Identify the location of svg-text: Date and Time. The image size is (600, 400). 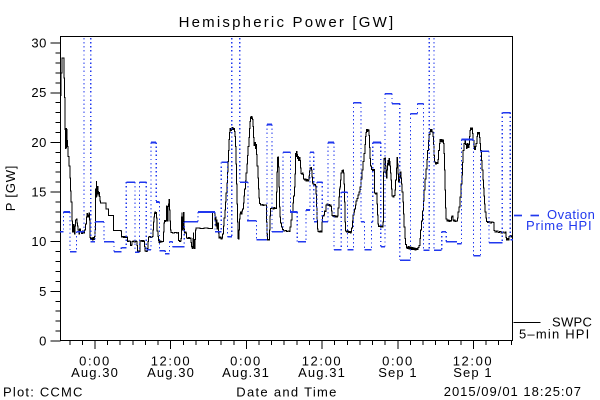
(286, 392).